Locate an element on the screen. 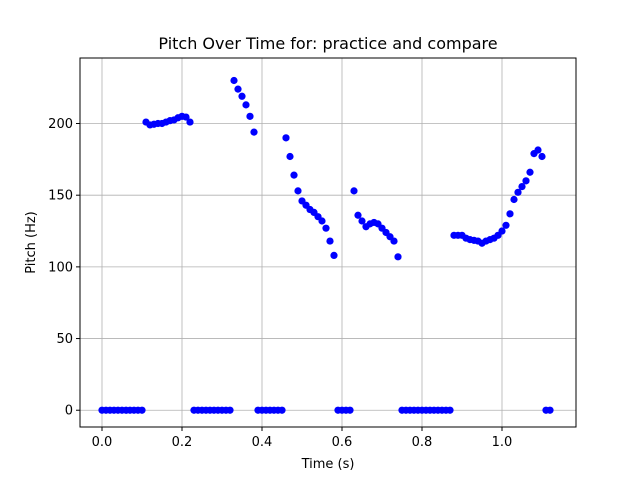  x-tick-label: 0.8 is located at coordinates (422, 442).